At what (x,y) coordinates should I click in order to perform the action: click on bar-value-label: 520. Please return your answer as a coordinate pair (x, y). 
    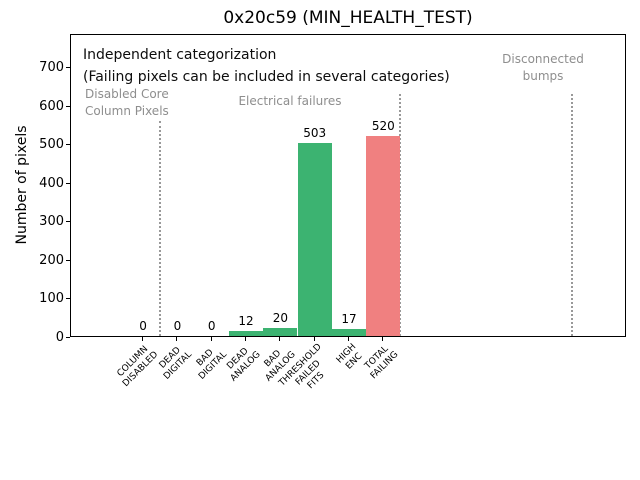
    Looking at the image, I should click on (383, 126).